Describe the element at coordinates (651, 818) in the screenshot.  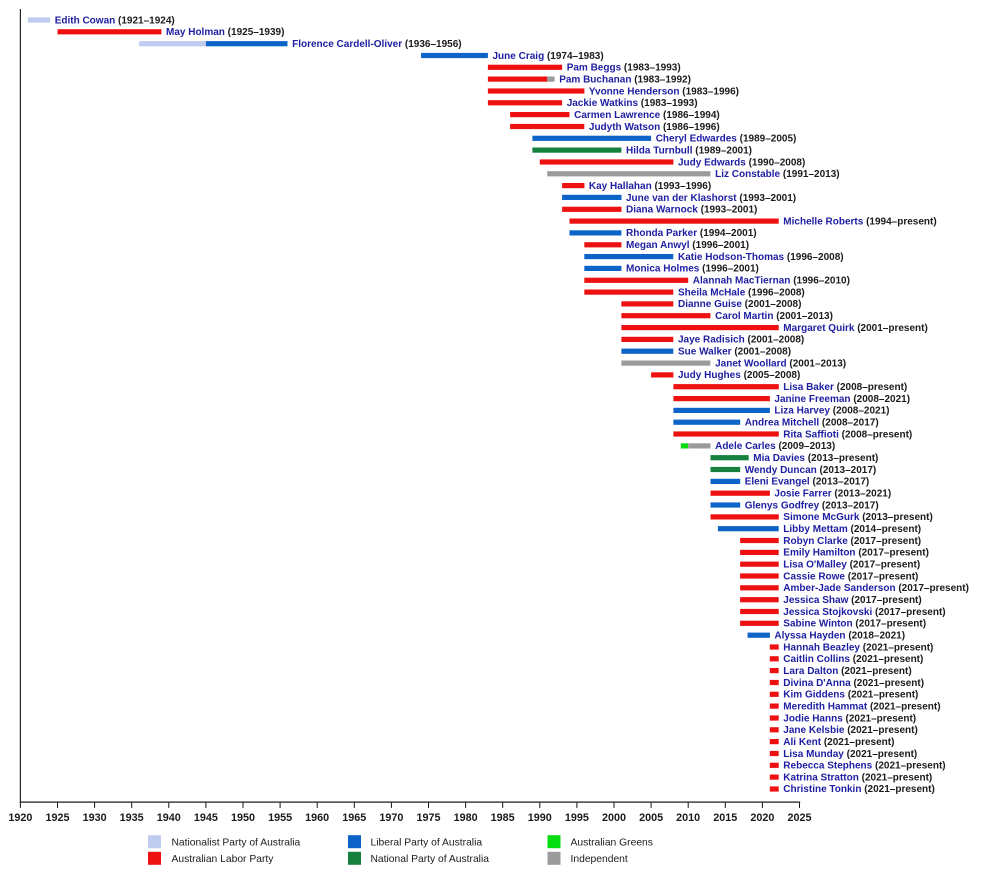
I see `svg-text: 2005` at that location.